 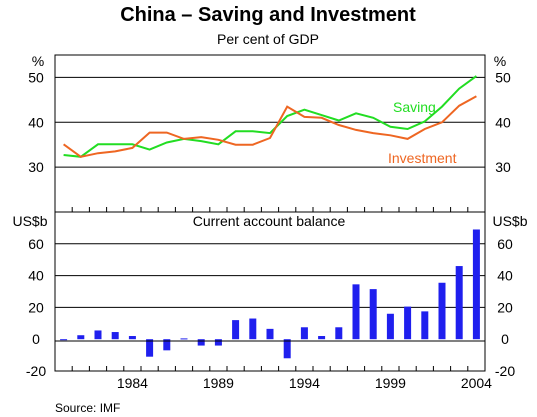 What do you see at coordinates (270, 126) in the screenshot?
I see `investment-line` at bounding box center [270, 126].